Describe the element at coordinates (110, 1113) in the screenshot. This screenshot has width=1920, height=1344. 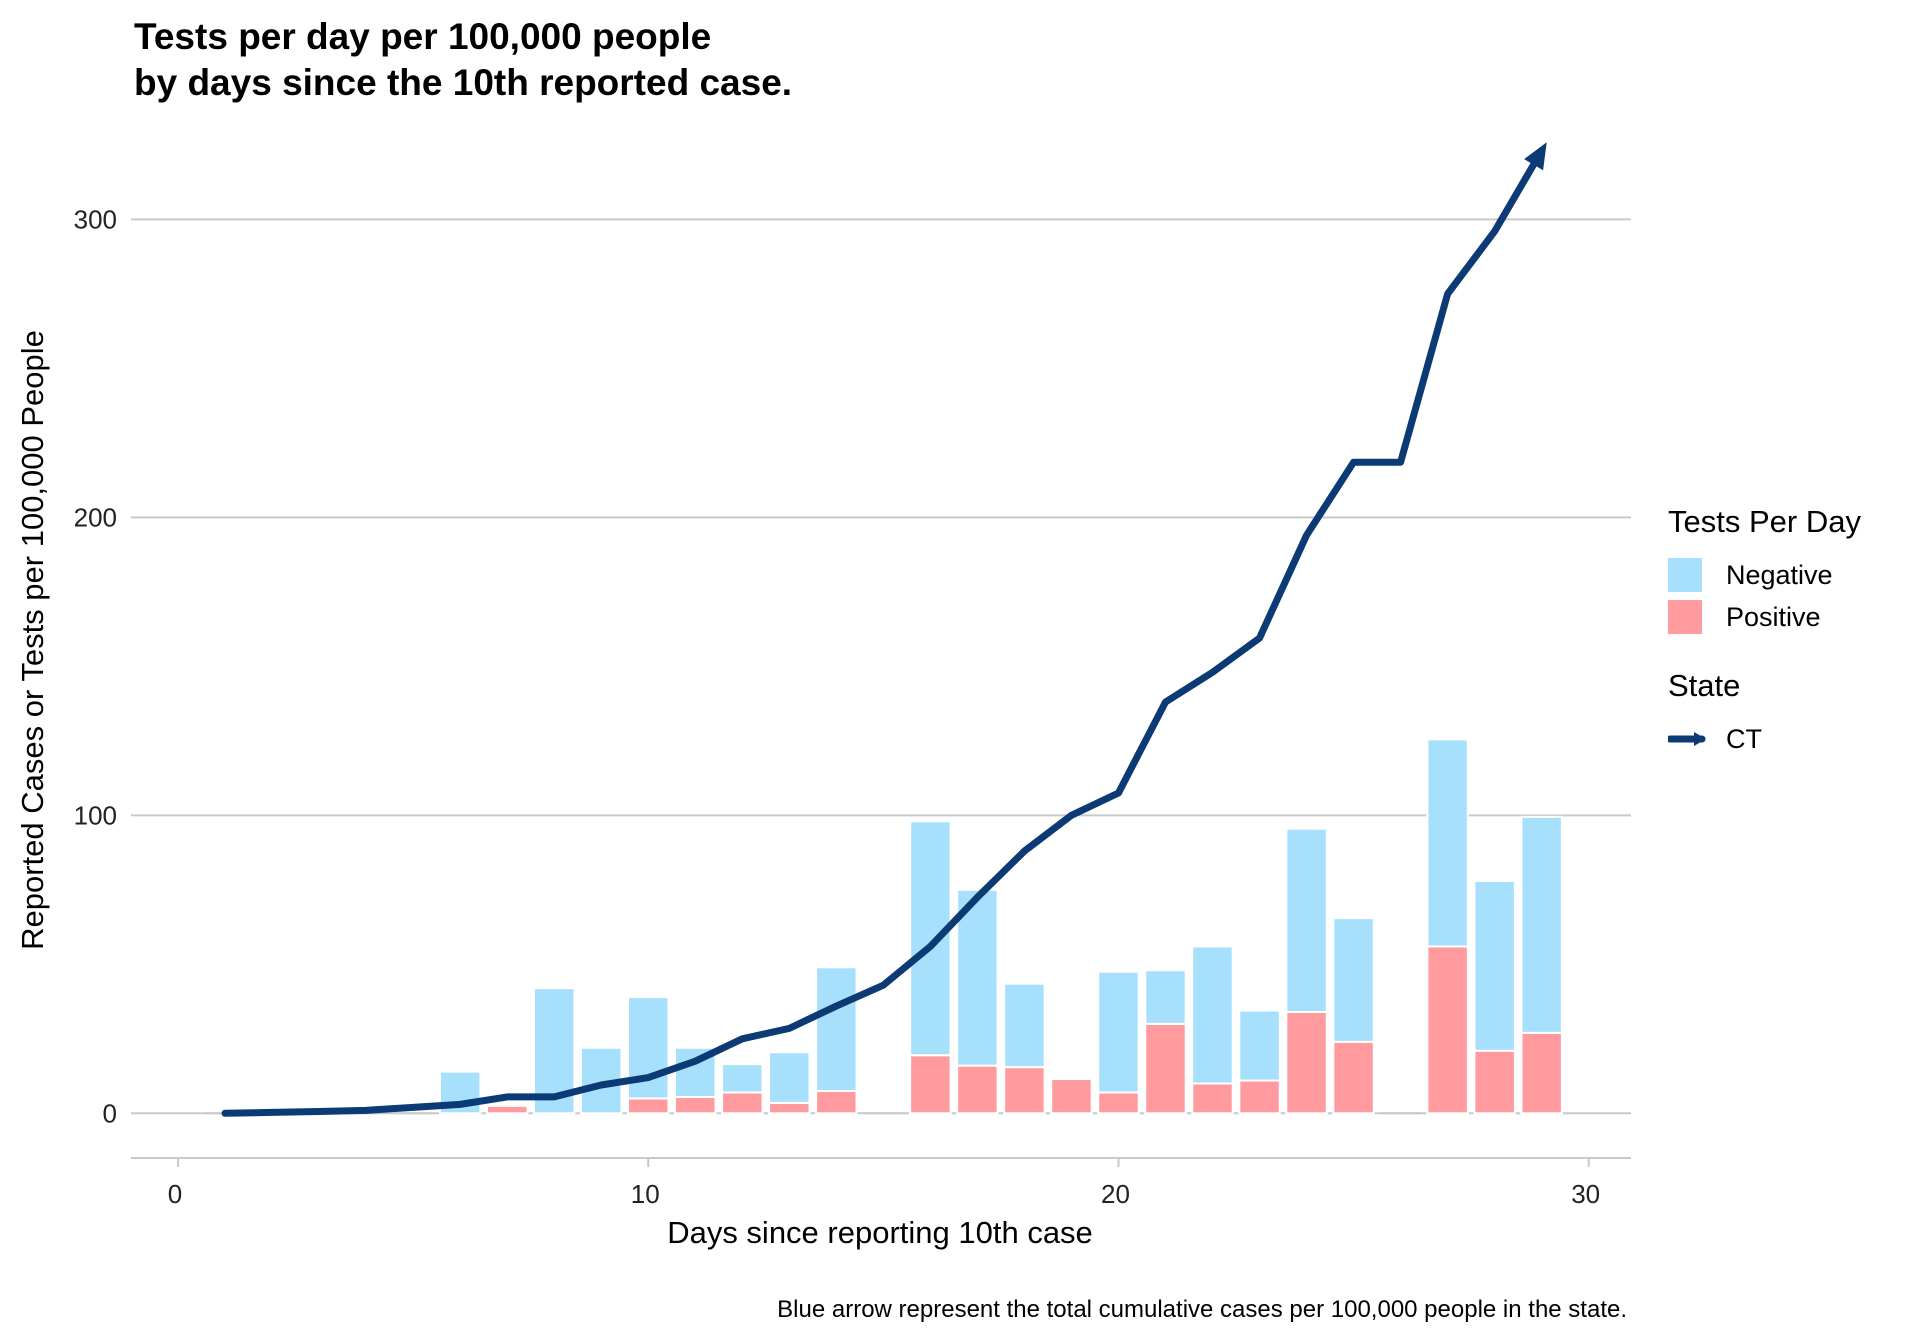
I see `y-tick-label-0: 0` at that location.